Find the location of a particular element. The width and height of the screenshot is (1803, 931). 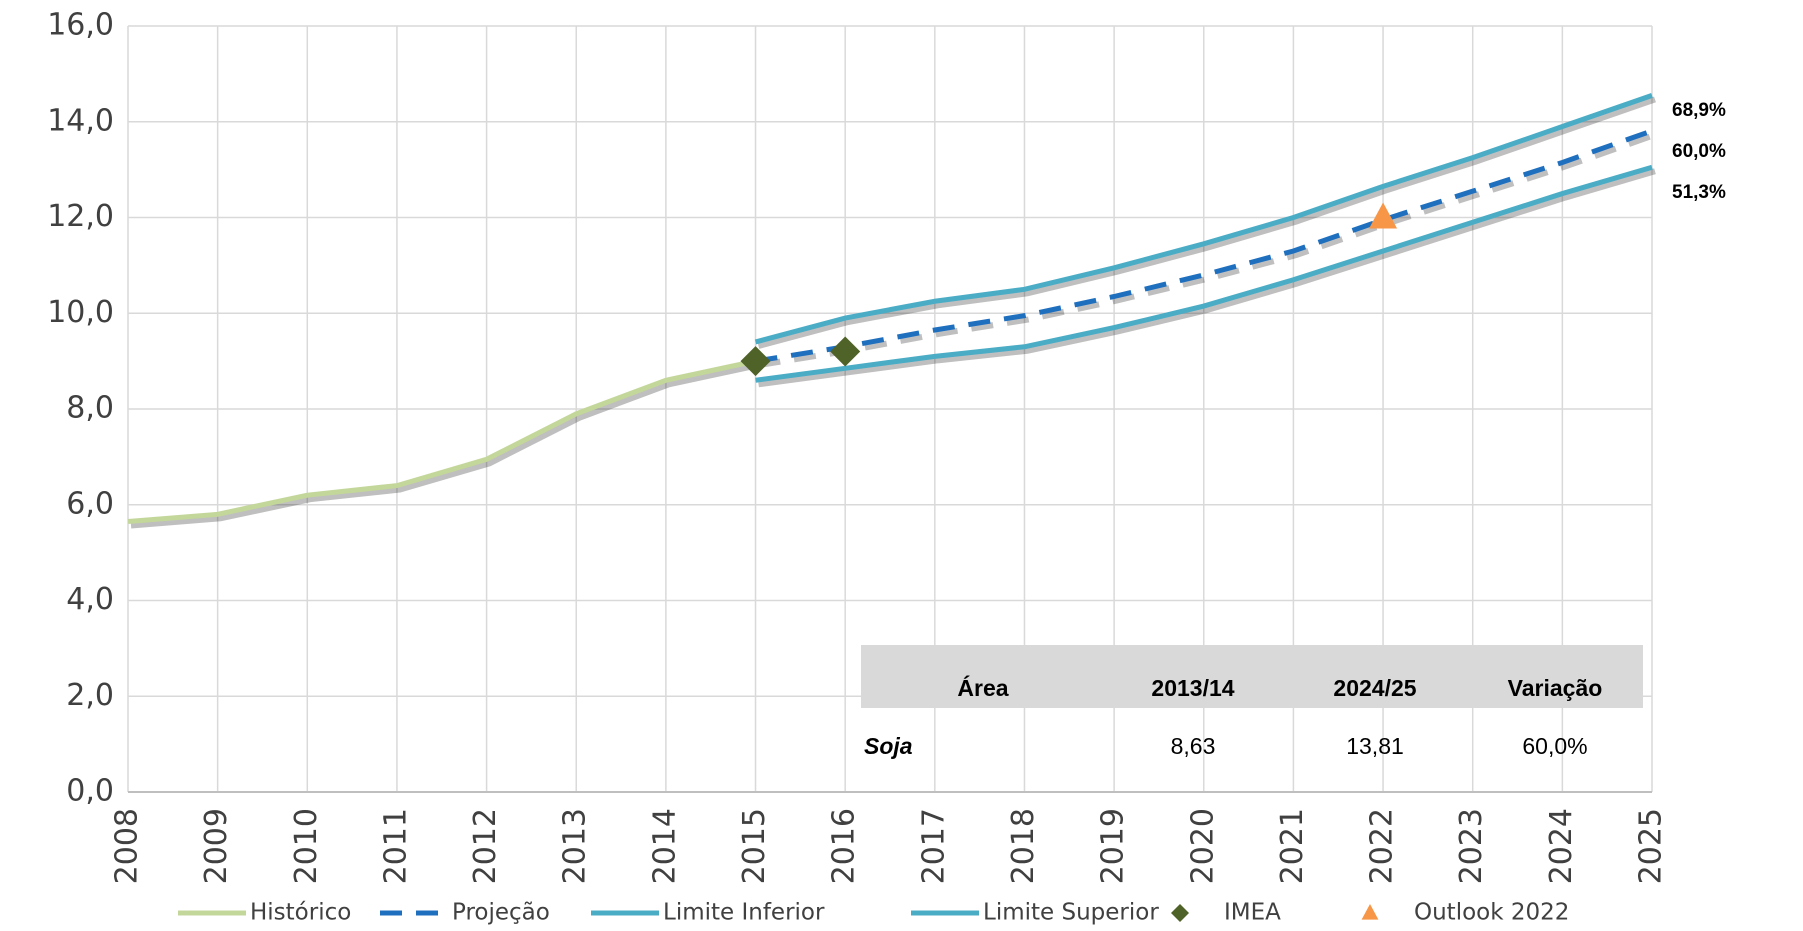

y-tick-label: 12,0 is located at coordinates (80, 216).